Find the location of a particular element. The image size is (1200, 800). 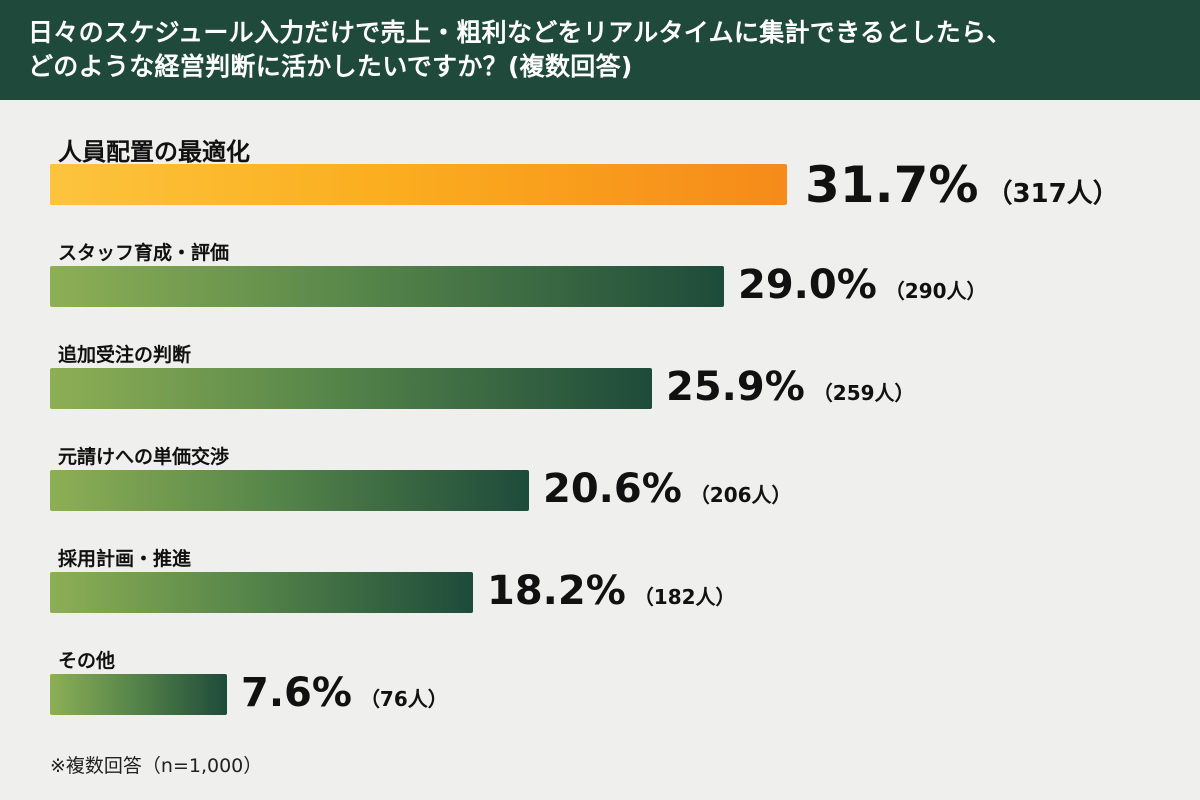

percent-label: 20.6% is located at coordinates (612, 489).